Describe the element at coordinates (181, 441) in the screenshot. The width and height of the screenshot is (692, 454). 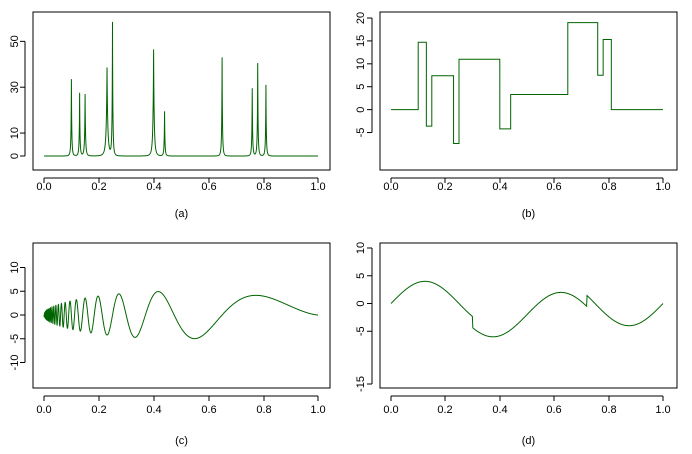
I see `panel-caption: (c)` at that location.